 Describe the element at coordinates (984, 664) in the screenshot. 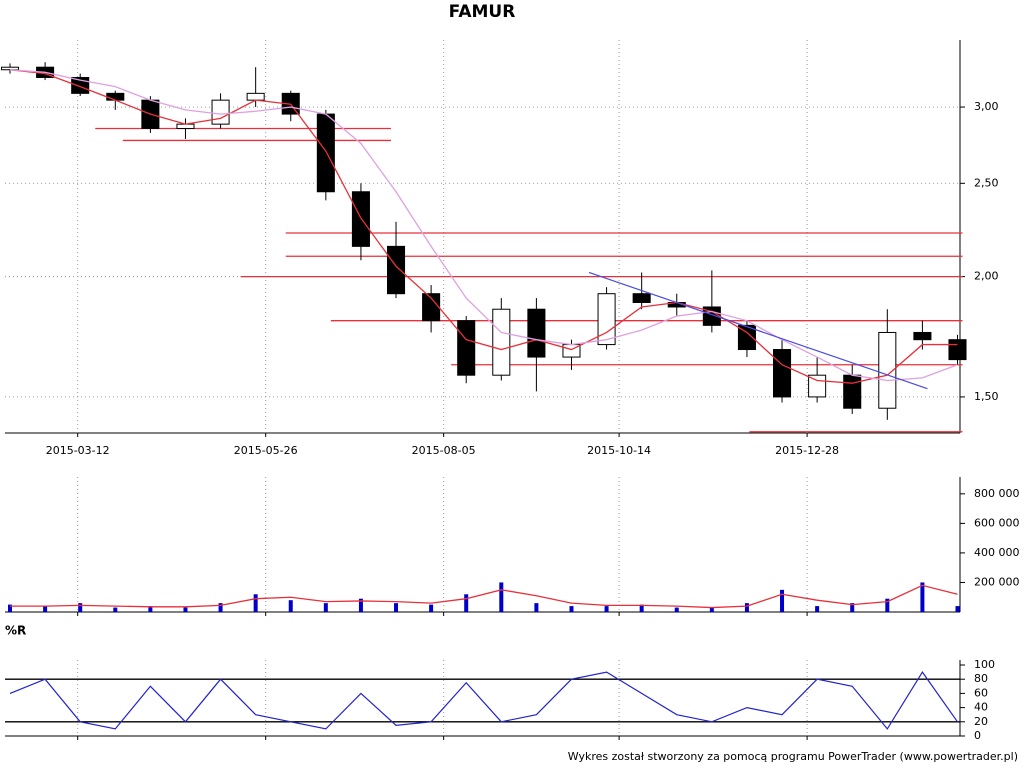

I see `y-tick-label: 100` at that location.